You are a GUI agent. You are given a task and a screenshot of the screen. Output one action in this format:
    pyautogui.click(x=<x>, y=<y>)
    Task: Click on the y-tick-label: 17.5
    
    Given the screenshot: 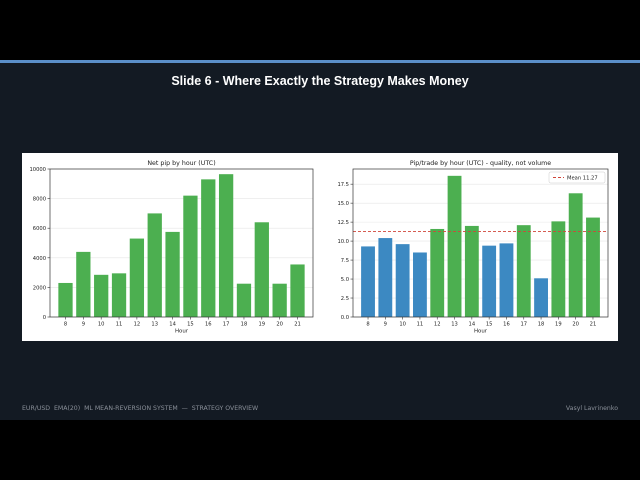 What is the action you would take?
    pyautogui.click(x=343, y=185)
    